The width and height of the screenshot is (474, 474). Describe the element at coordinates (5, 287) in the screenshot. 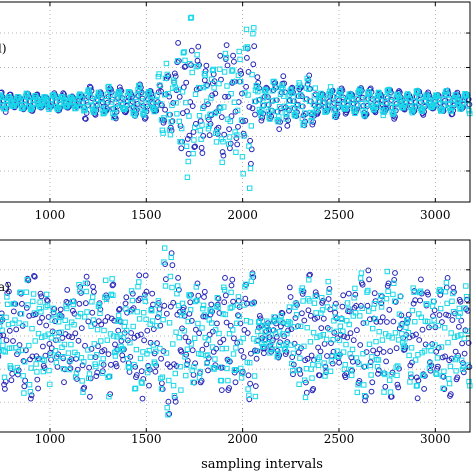

I see `panel-label: a)` at that location.